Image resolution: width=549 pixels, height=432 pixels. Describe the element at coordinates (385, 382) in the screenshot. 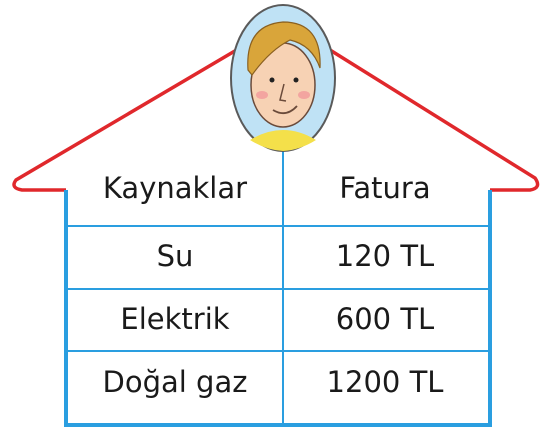

I see `cell: 1200 TL` at that location.